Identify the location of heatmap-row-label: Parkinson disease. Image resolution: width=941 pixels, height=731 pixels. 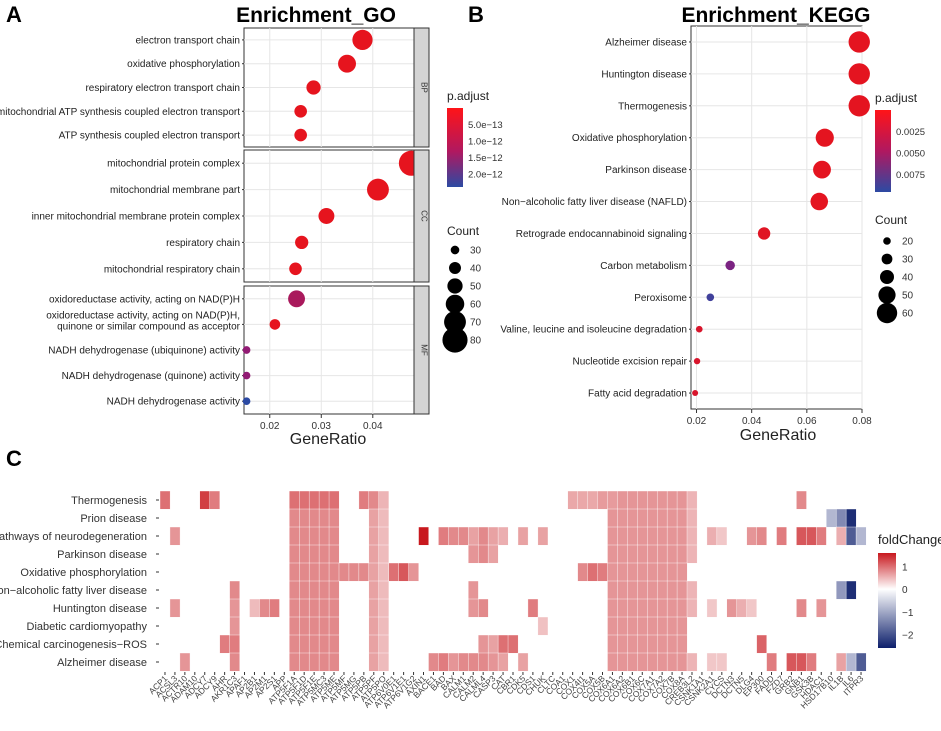
(102, 555).